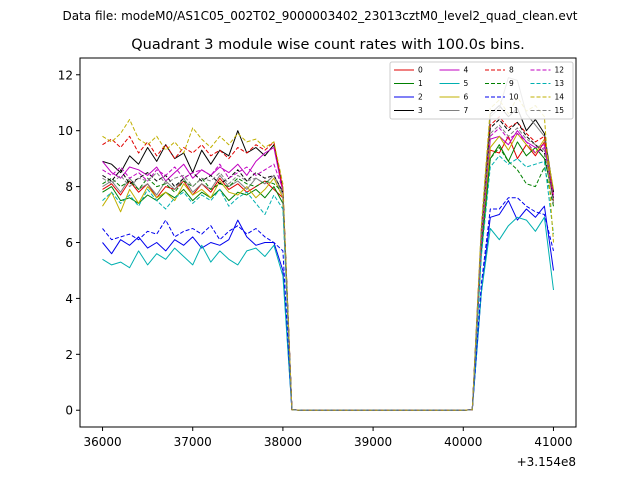 Image resolution: width=640 pixels, height=480 pixels. Describe the element at coordinates (69, 299) in the screenshot. I see `y-tick-label: 4` at that location.